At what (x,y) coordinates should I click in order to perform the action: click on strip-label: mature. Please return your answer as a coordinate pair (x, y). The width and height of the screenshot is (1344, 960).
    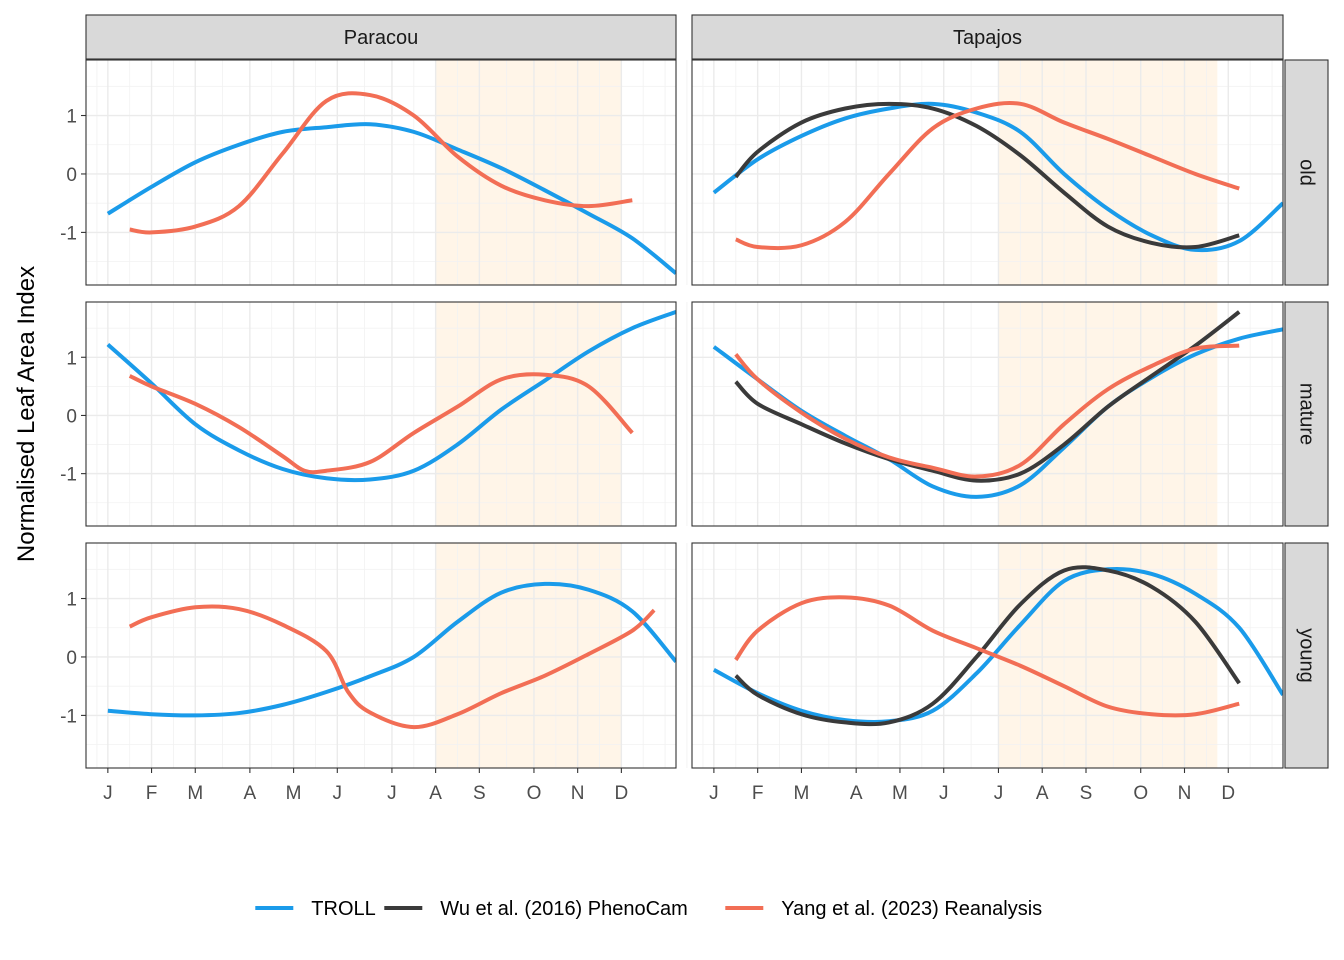
    Looking at the image, I should click on (1307, 414).